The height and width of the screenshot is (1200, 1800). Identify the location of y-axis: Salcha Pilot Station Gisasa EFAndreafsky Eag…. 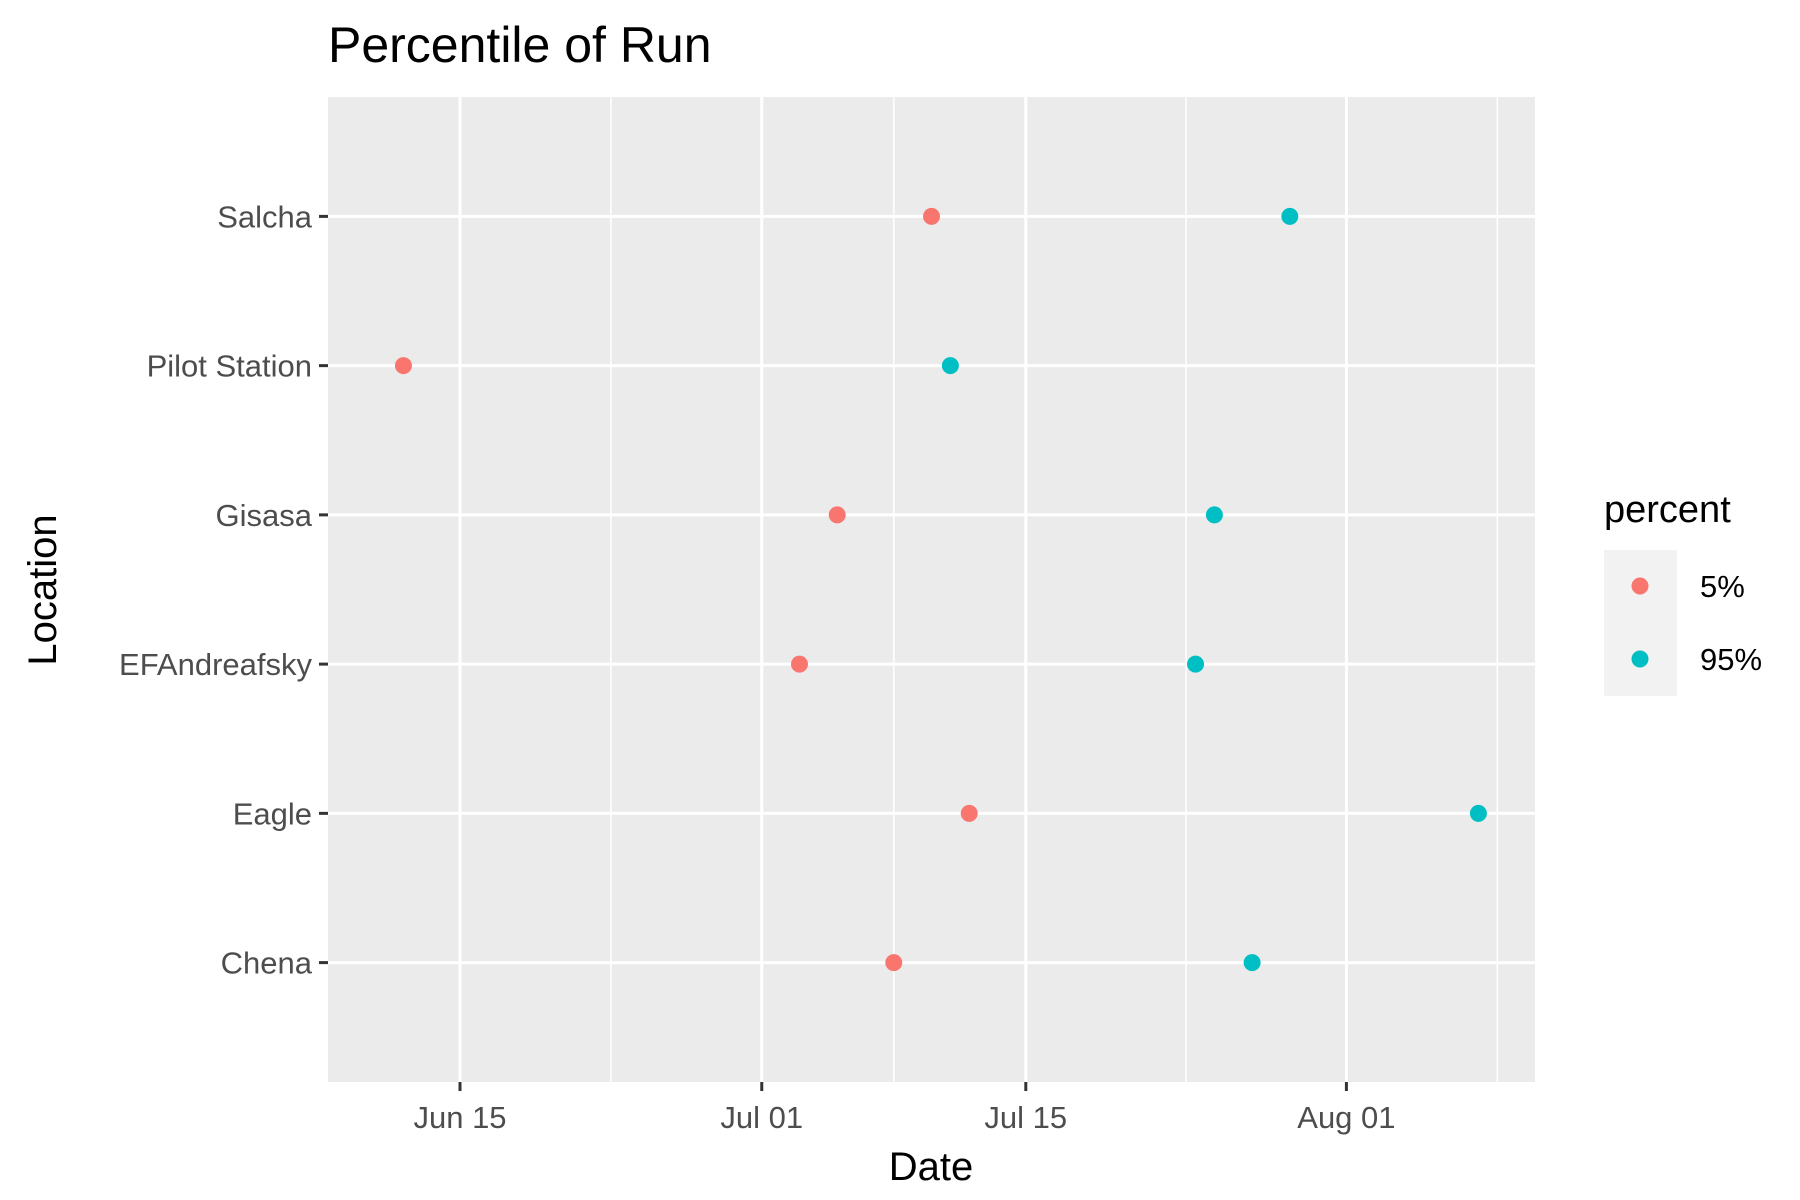
(223, 590).